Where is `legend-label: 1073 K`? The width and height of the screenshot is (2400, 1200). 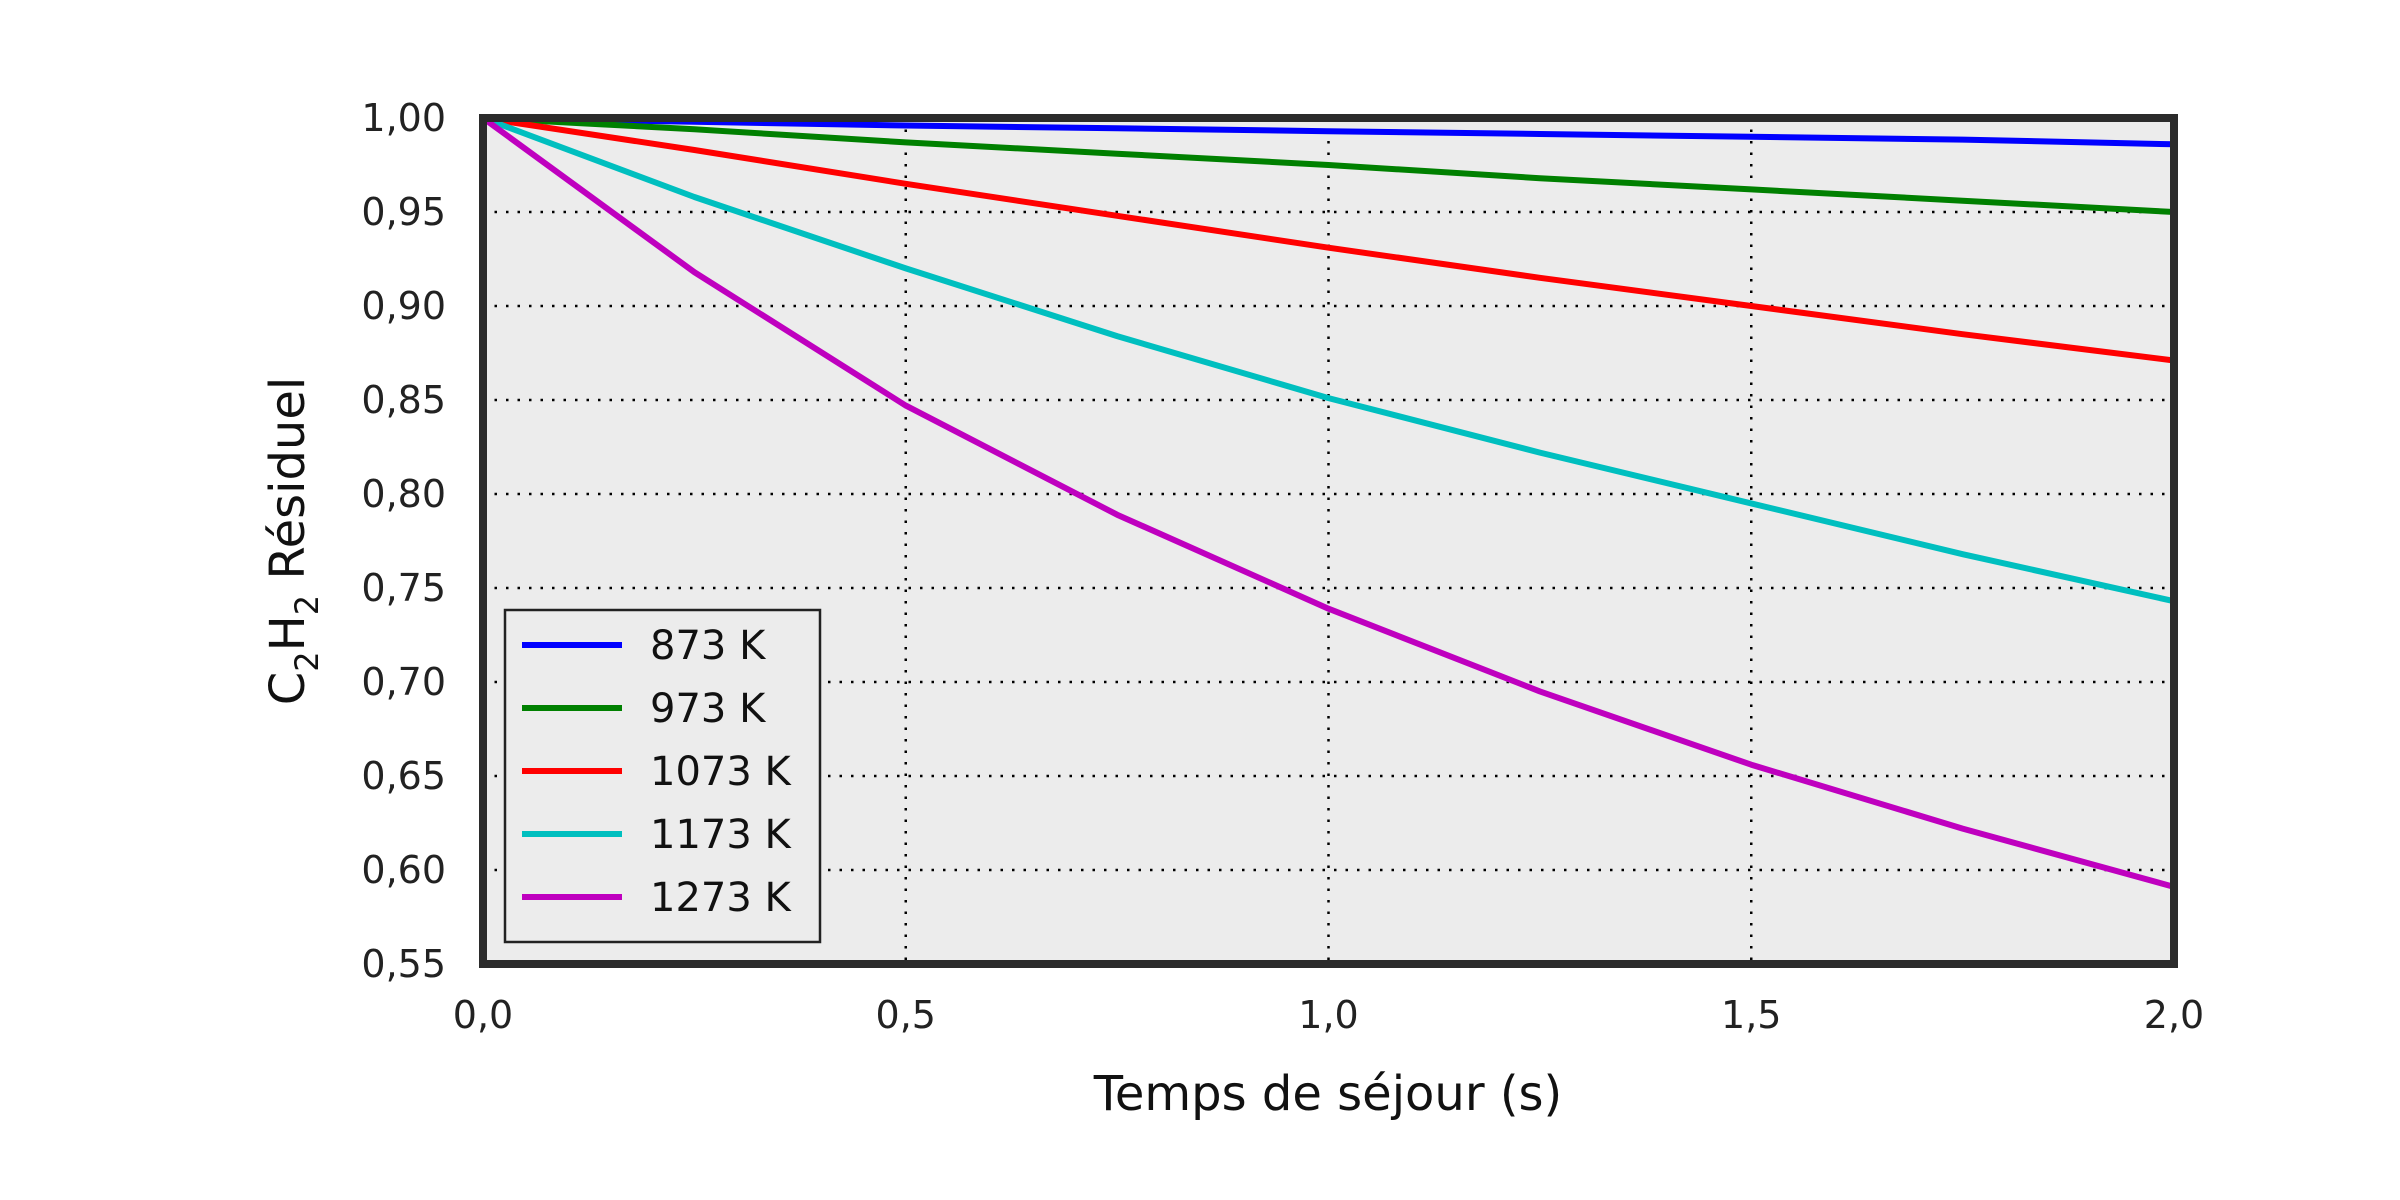
legend-label: 1073 K is located at coordinates (721, 772).